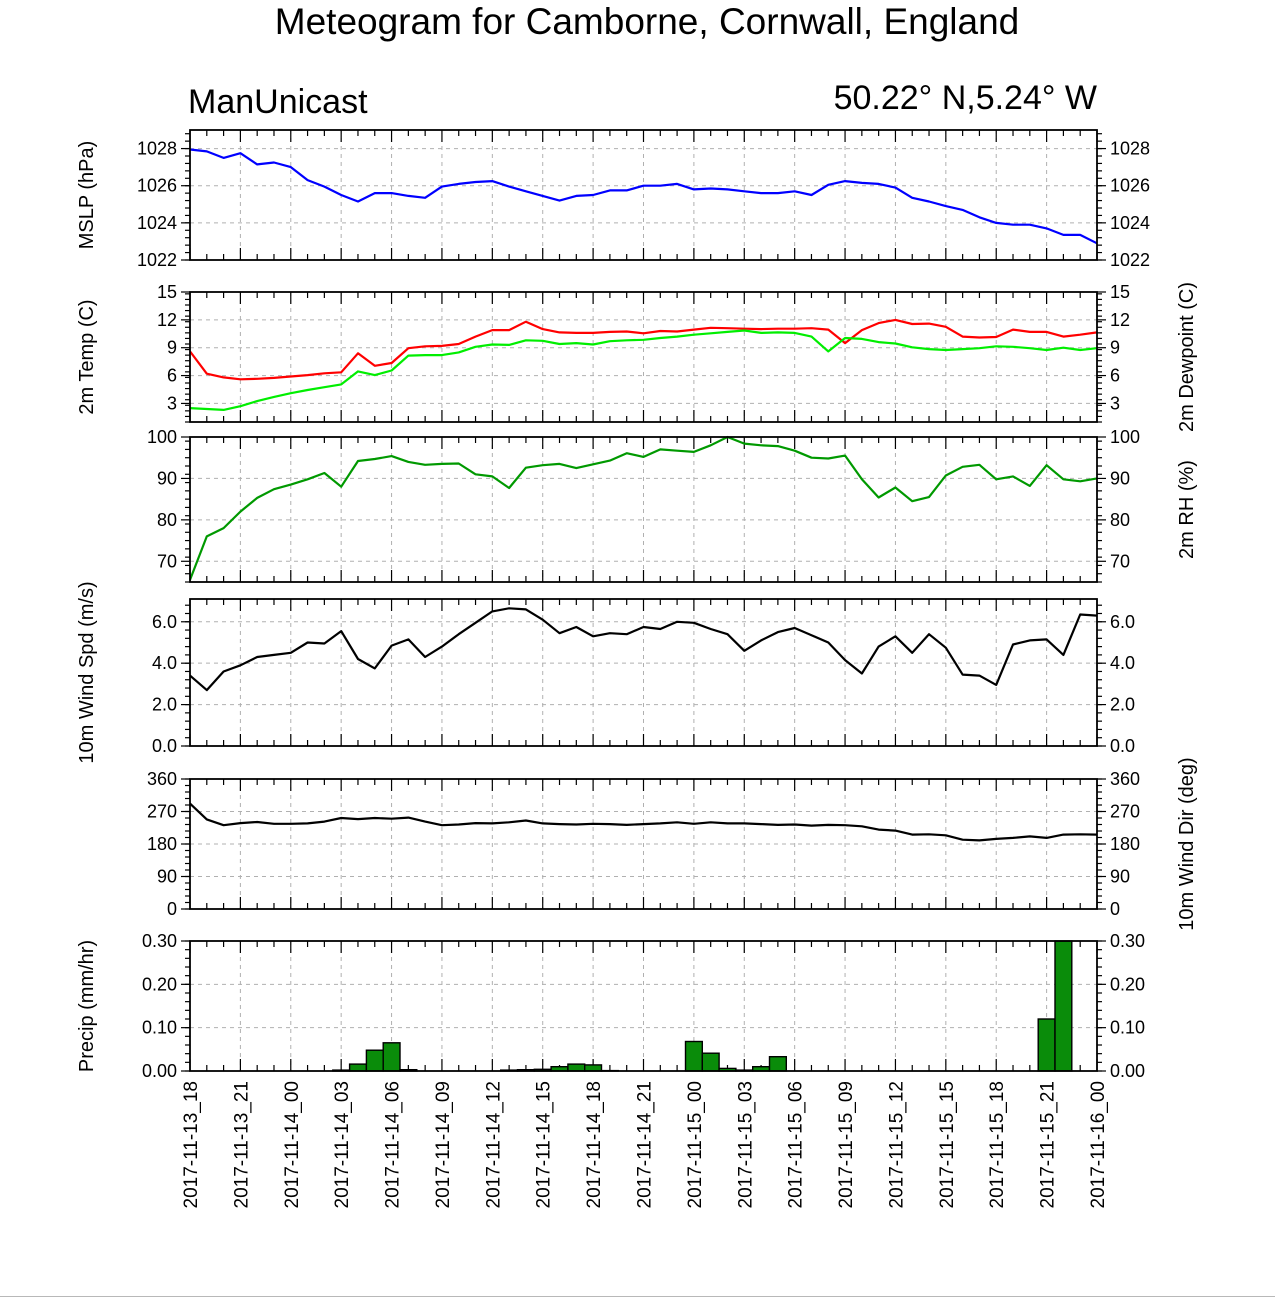  I want to click on y-tick-label-left: 0.10, so click(159, 1028).